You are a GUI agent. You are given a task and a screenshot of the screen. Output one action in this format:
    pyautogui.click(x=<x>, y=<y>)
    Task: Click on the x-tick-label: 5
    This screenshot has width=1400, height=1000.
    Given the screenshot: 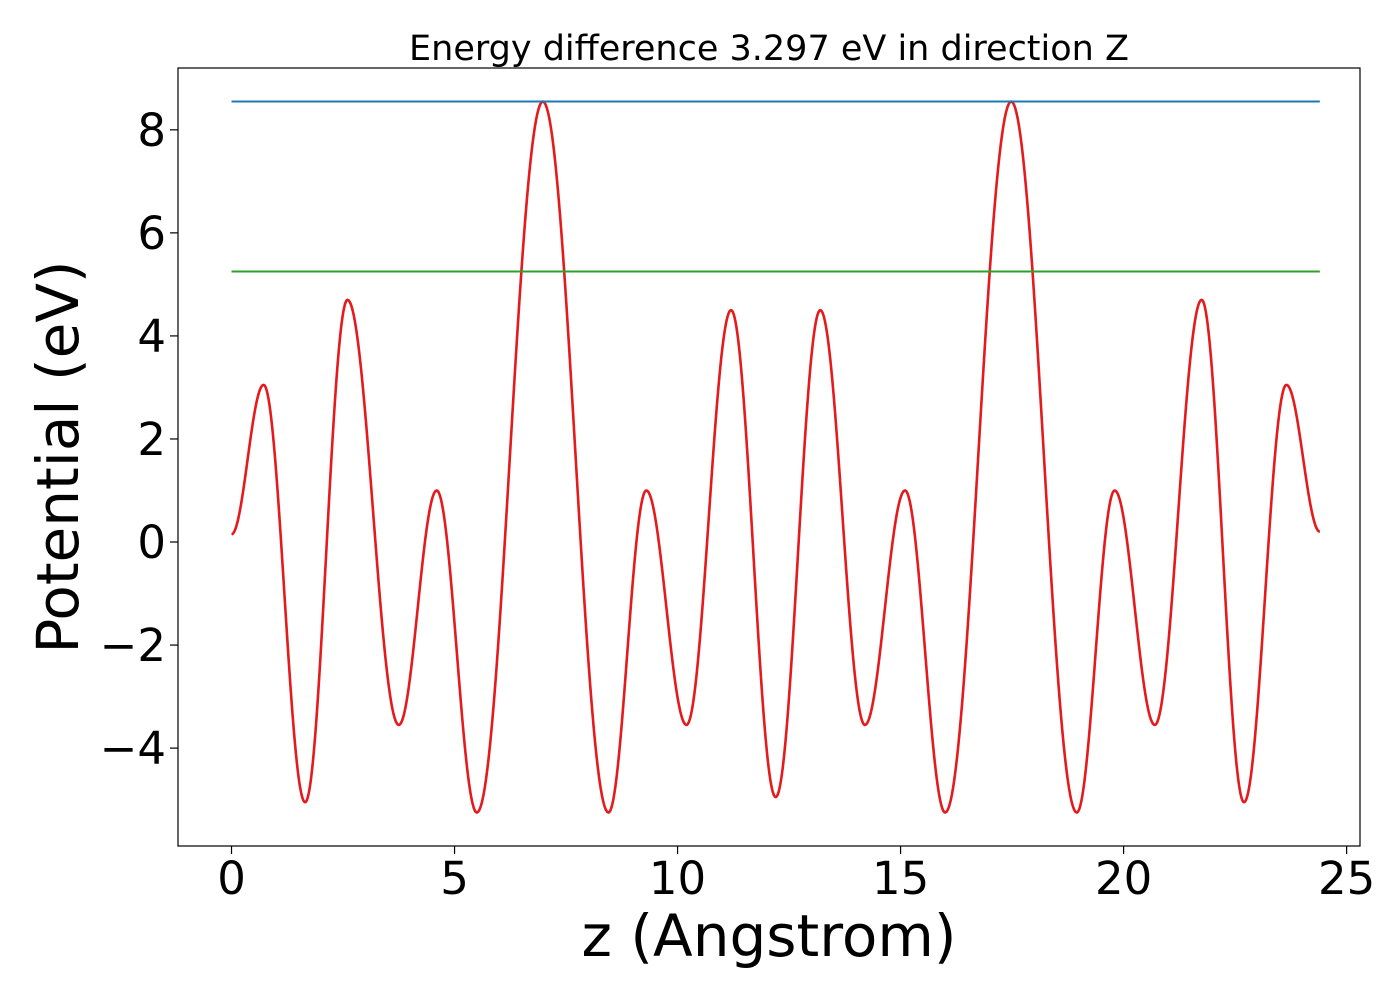 What is the action you would take?
    pyautogui.click(x=454, y=878)
    